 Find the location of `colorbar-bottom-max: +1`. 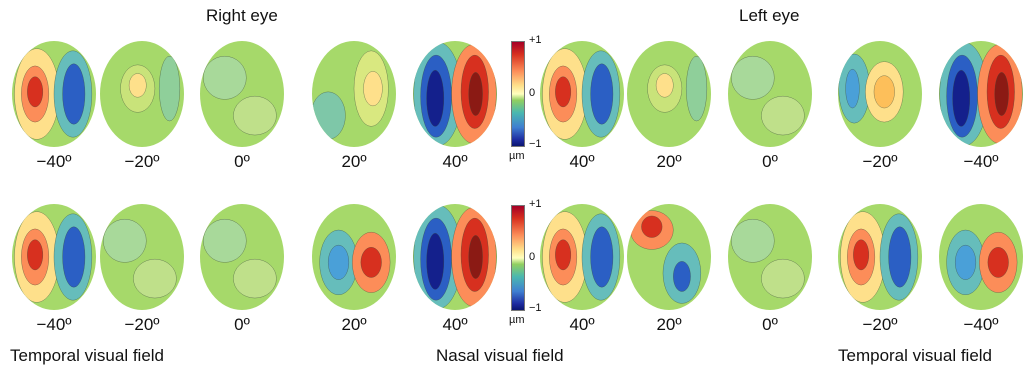

colorbar-bottom-max: +1 is located at coordinates (535, 204).